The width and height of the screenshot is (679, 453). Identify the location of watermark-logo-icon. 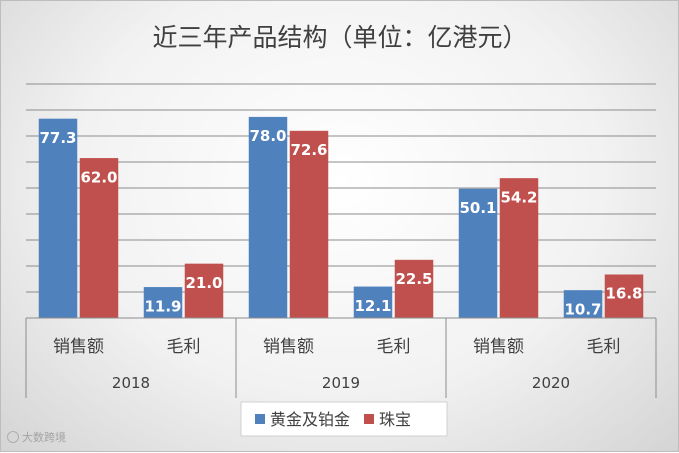
(13, 437).